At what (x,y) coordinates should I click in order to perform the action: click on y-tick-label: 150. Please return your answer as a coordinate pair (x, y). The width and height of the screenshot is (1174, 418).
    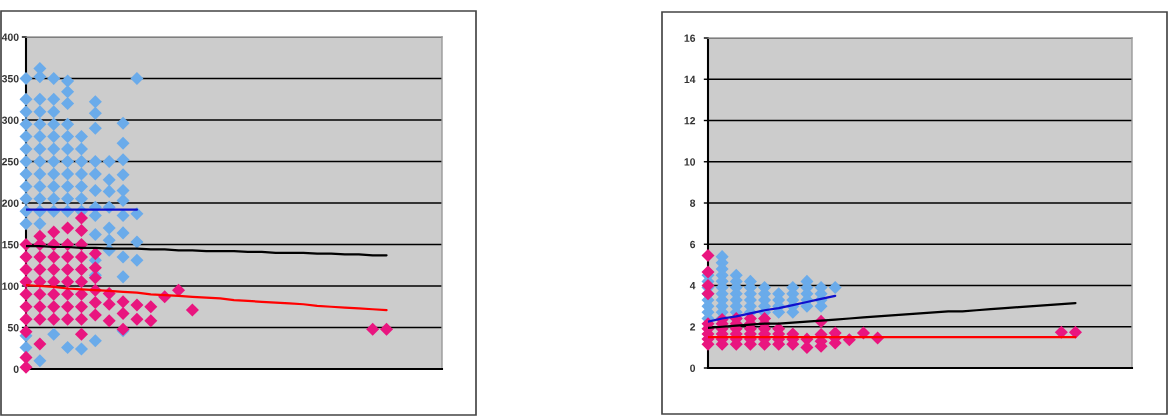
    Looking at the image, I should click on (10, 245).